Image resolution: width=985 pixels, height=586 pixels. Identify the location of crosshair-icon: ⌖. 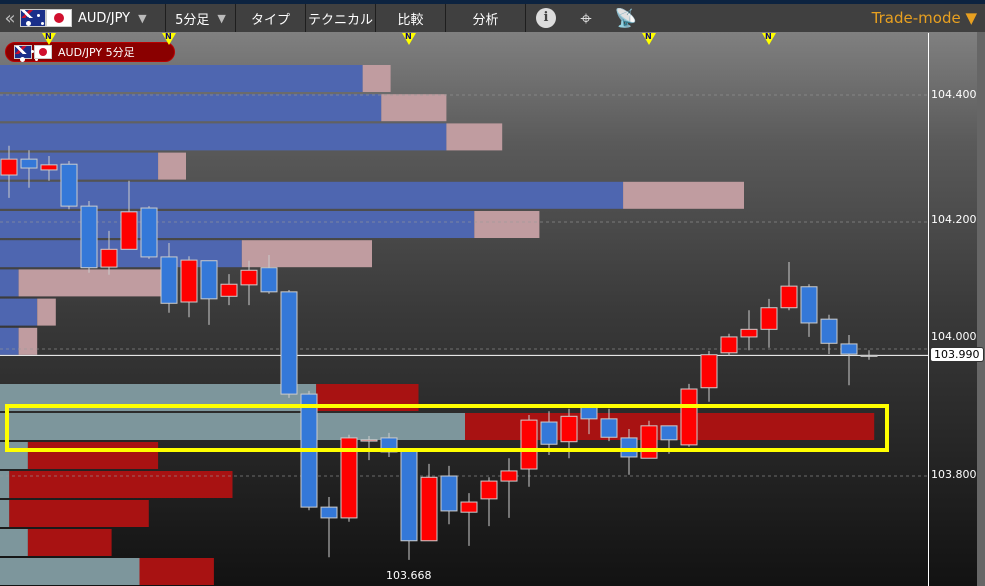
(586, 18).